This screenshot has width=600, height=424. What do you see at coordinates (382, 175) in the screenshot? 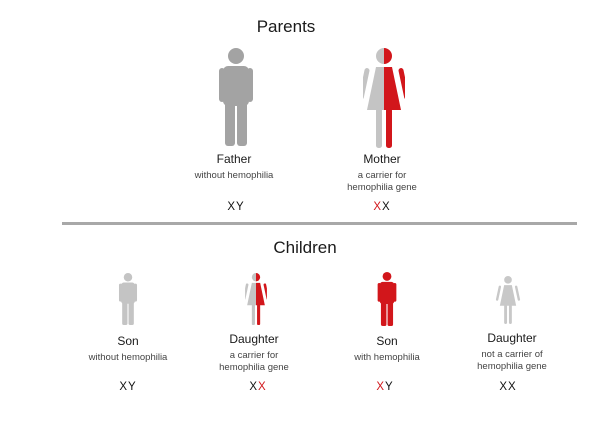
I see `mother-desc-line-1: a carrier for` at bounding box center [382, 175].